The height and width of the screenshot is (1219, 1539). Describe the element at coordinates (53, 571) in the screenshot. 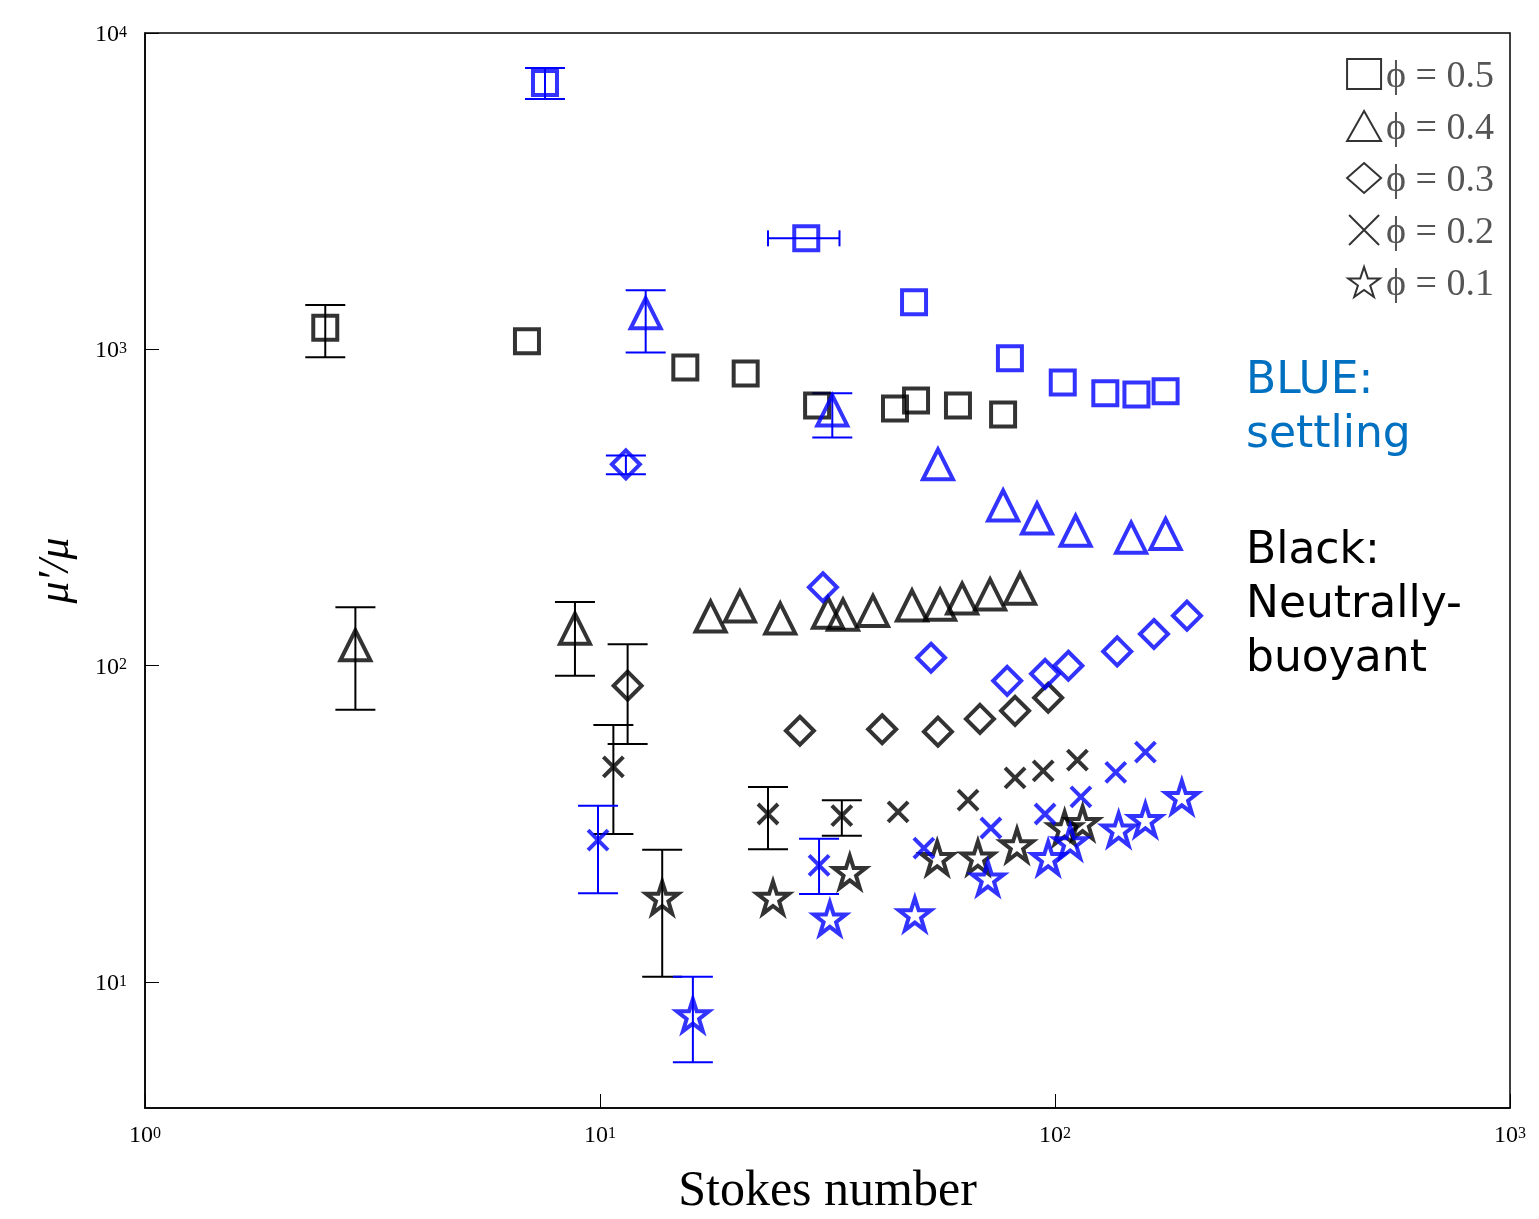

I see `y-axis-title: μ′/μ` at that location.